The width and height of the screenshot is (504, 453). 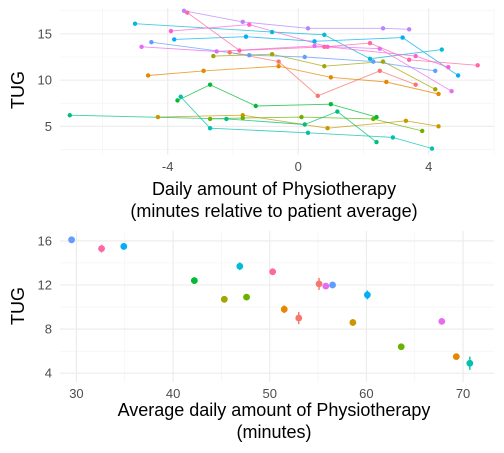 What do you see at coordinates (48, 373) in the screenshot?
I see `bottom-y-tick-label: 4` at bounding box center [48, 373].